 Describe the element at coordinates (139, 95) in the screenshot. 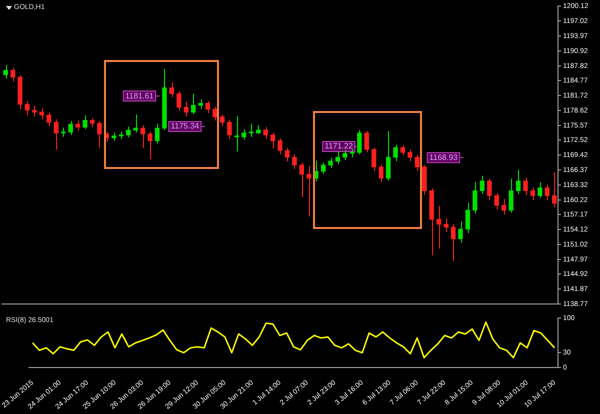

I see `annotation: 1181.61` at that location.